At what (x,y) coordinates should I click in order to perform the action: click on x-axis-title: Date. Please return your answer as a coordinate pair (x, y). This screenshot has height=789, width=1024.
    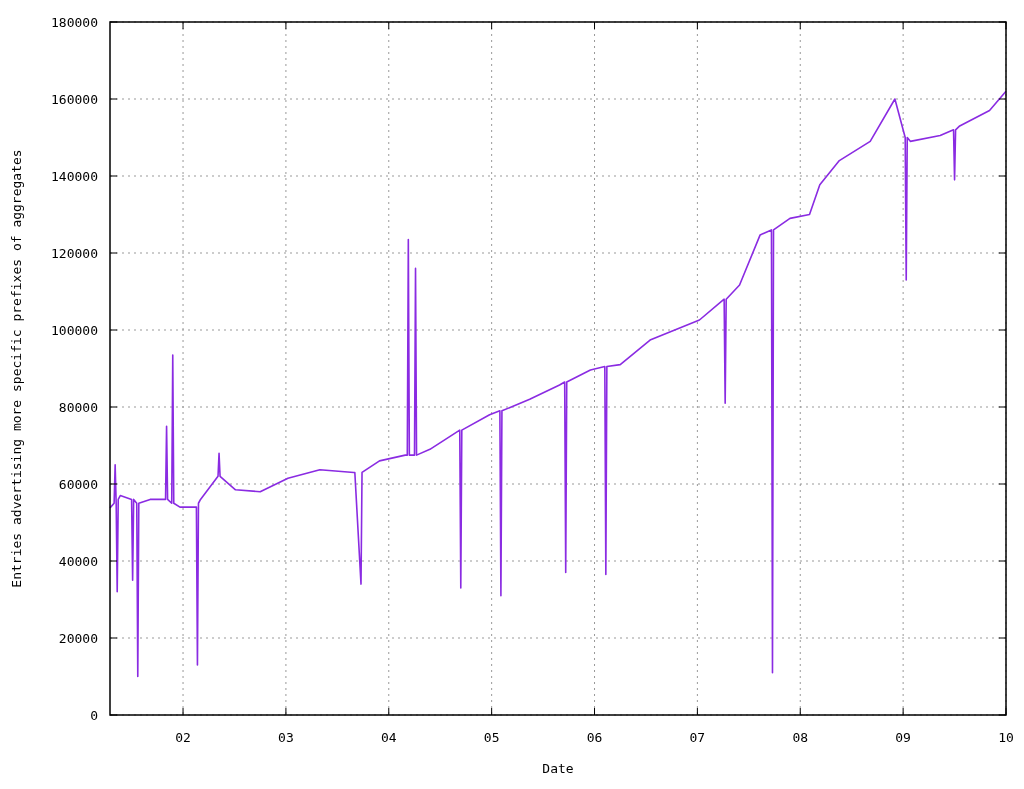
    Looking at the image, I should click on (558, 768).